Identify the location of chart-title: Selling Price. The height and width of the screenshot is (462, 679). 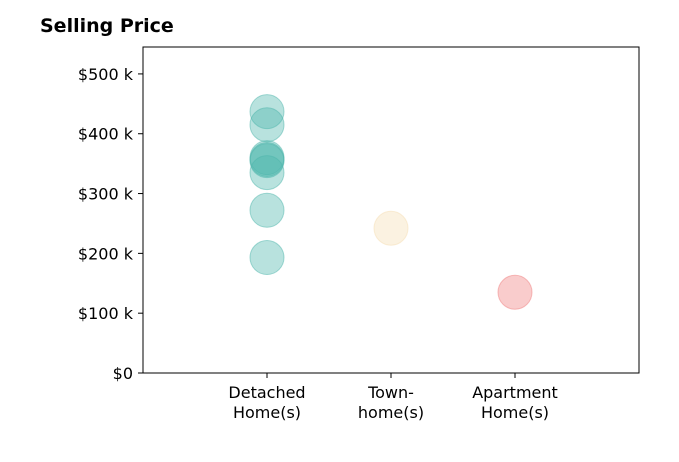
(107, 26).